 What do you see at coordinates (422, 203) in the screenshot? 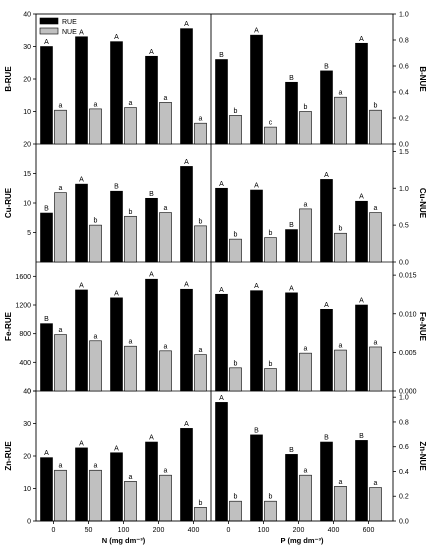
I see `y-right-axis-label: Cu-NUE` at bounding box center [422, 203].